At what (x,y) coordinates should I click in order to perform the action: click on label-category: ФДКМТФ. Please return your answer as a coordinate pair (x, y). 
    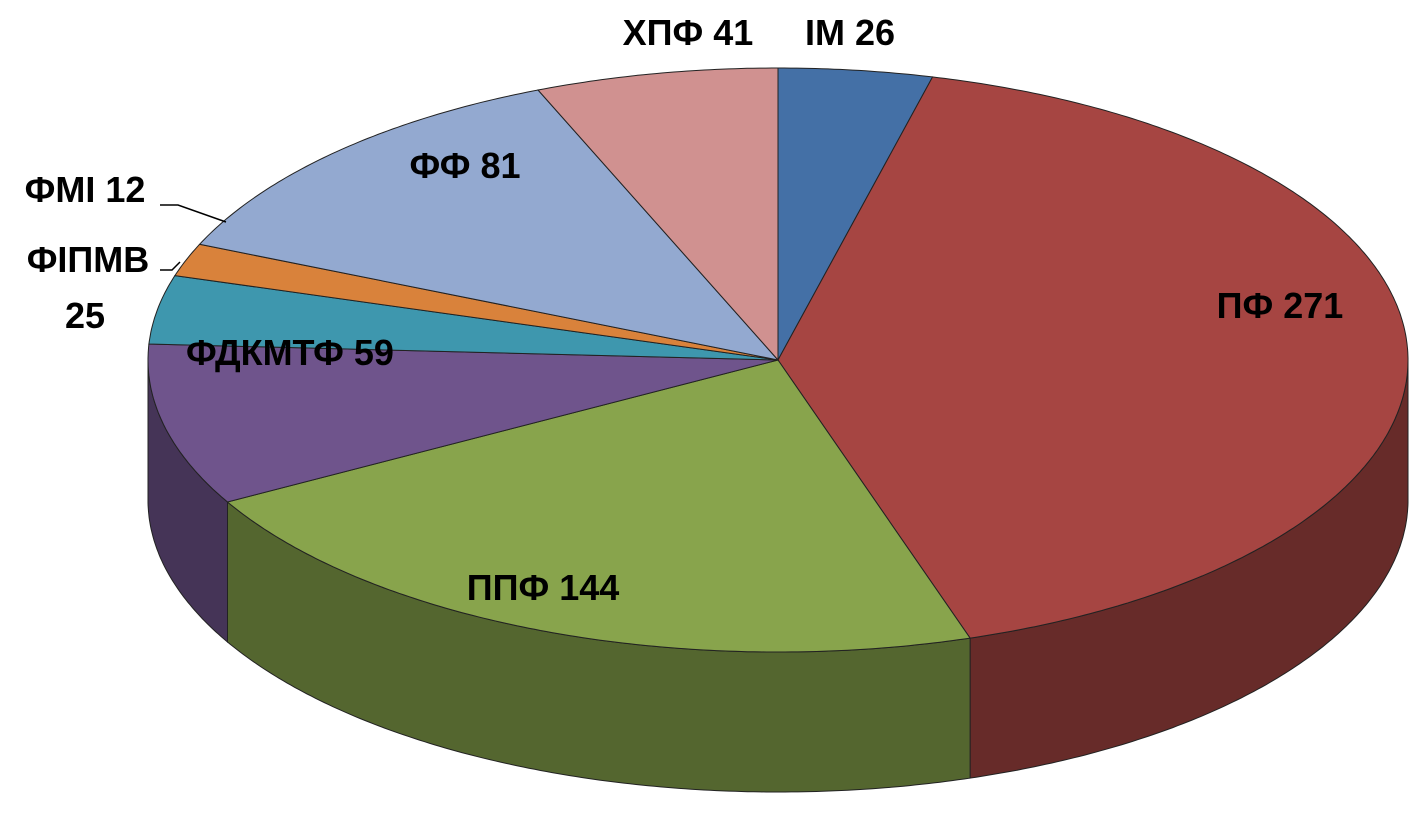
    Looking at the image, I should click on (265, 352).